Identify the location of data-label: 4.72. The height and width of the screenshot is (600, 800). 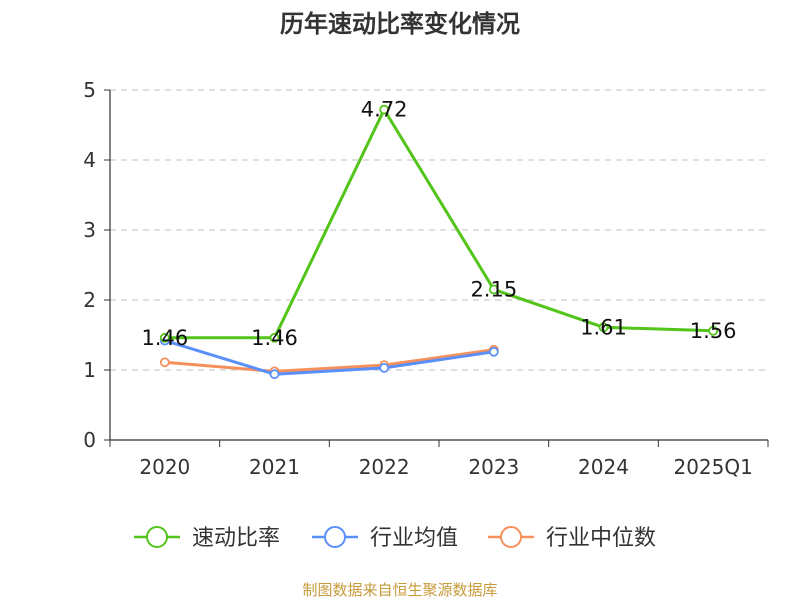
(384, 110).